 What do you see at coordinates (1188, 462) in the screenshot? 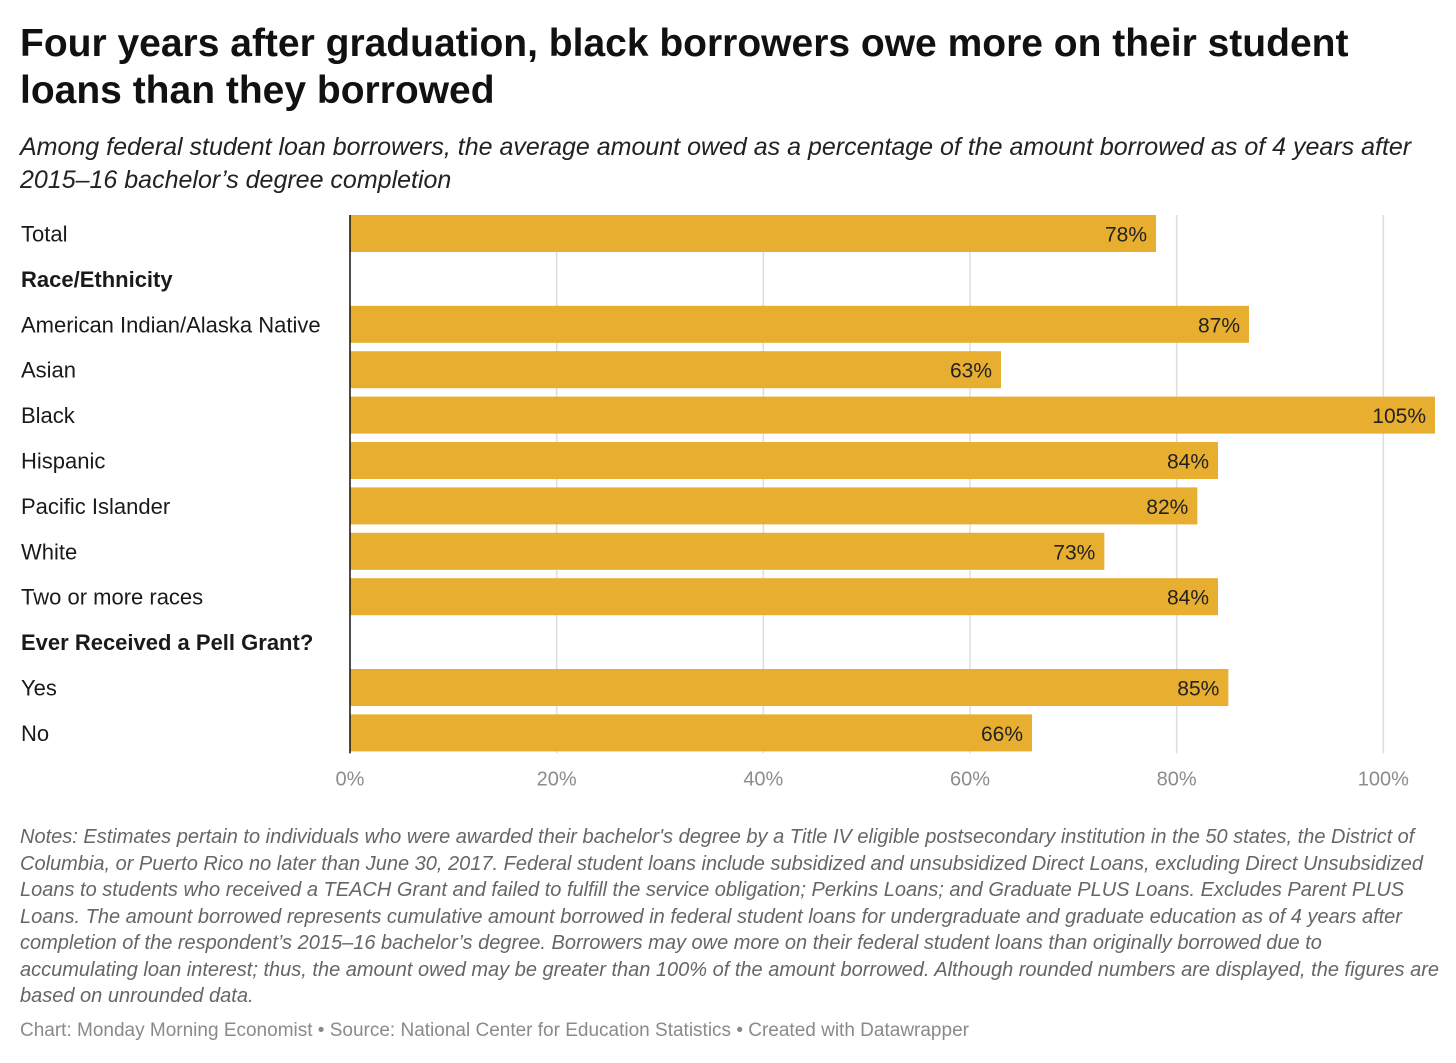
I see `value-label-hispanic: 84%` at bounding box center [1188, 462].